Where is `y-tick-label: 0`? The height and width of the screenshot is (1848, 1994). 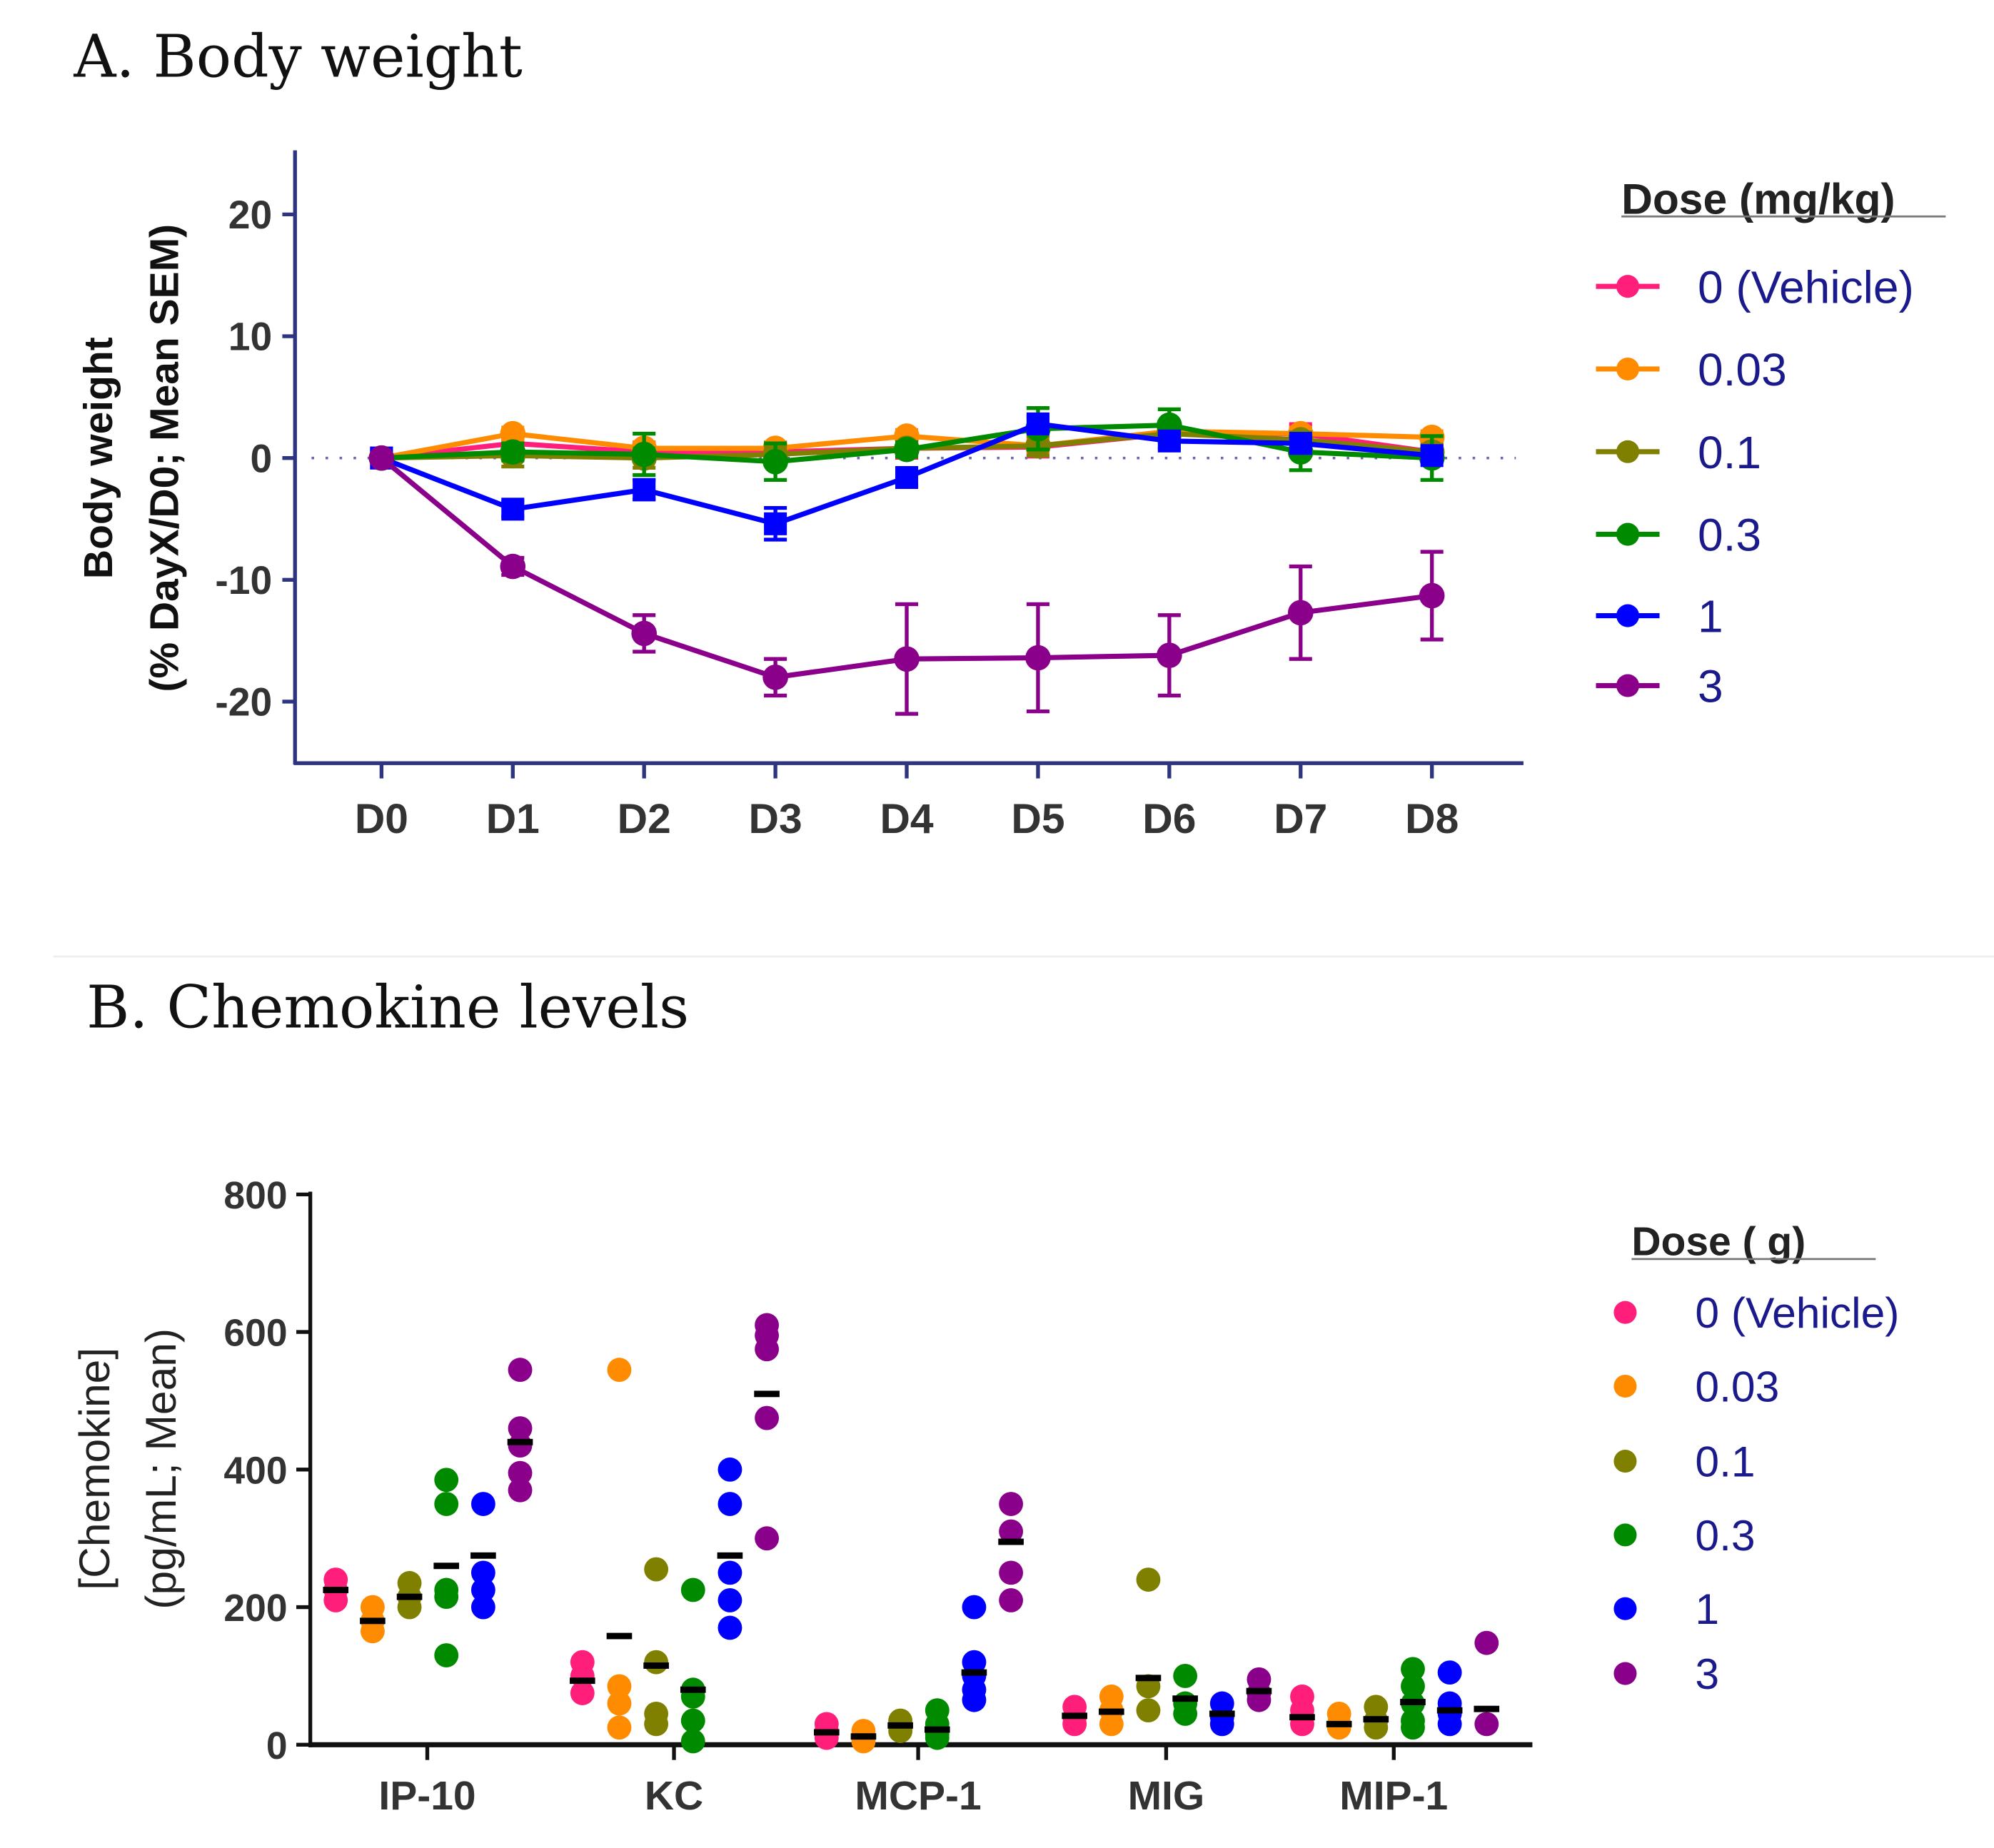 y-tick-label: 0 is located at coordinates (277, 1746).